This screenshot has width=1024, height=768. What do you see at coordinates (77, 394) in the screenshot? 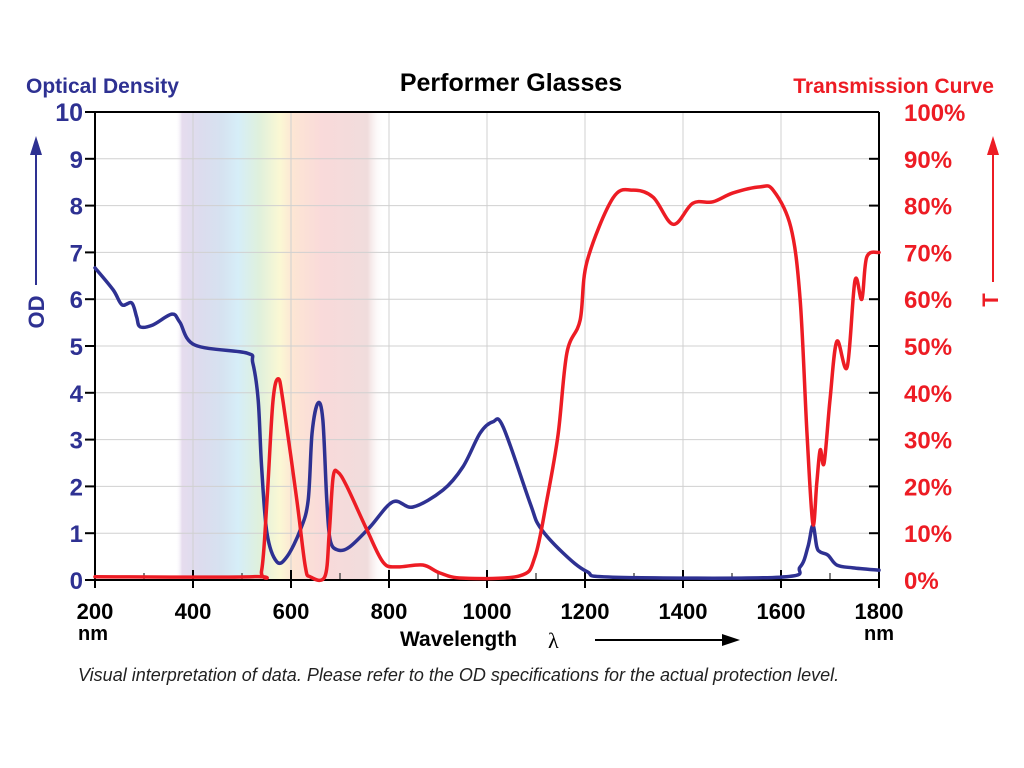
I see `y-tick-label-left: 4` at bounding box center [77, 394].